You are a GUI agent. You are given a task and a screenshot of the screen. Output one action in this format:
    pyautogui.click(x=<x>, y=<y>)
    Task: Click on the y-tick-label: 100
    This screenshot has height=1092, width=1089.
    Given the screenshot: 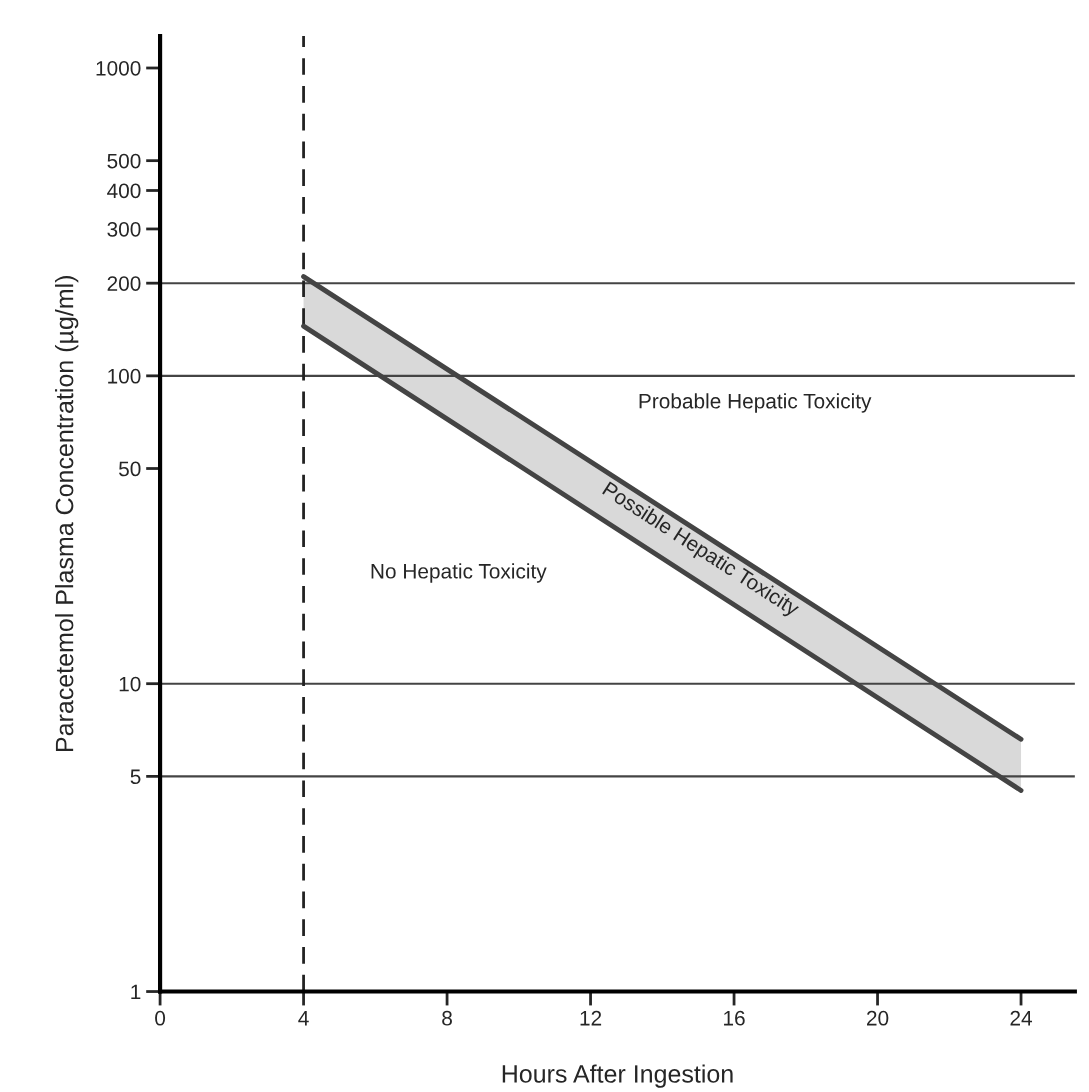 What is the action you would take?
    pyautogui.click(x=124, y=376)
    